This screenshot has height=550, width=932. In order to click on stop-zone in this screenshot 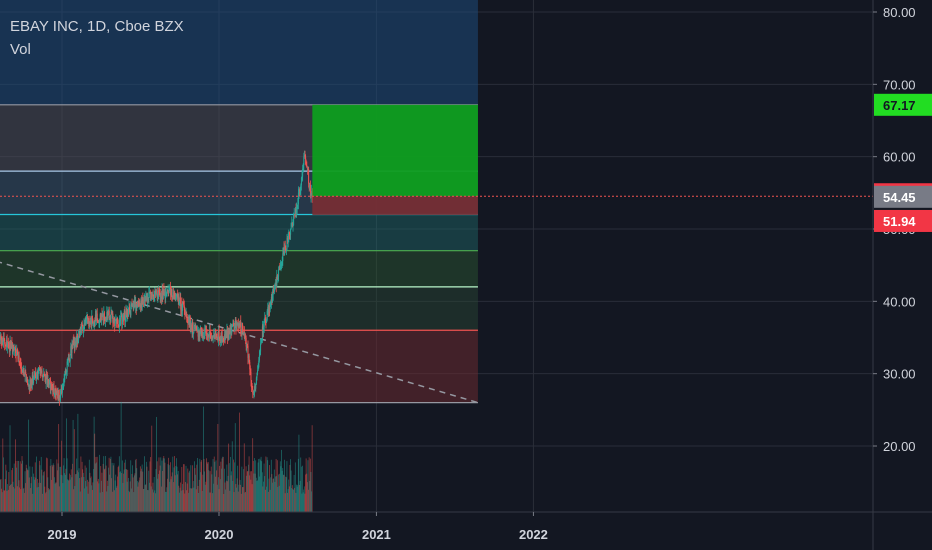, I will do `click(395, 205)`.